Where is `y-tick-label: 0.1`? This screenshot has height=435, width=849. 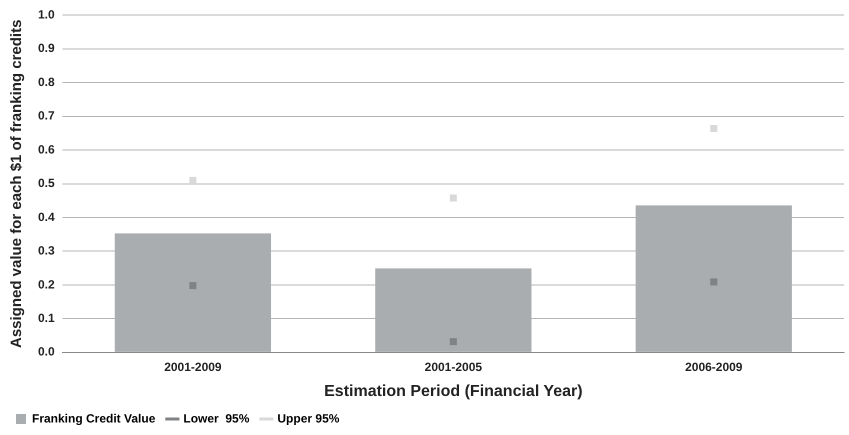
y-tick-label: 0.1 is located at coordinates (46, 317).